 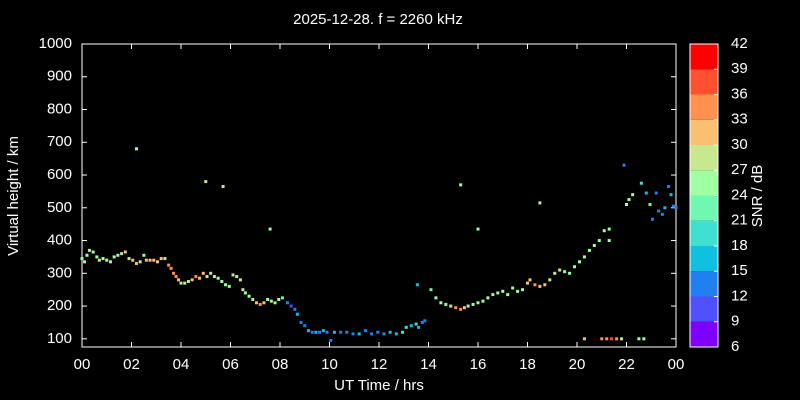 I want to click on x-tick-label: 20, so click(x=577, y=364).